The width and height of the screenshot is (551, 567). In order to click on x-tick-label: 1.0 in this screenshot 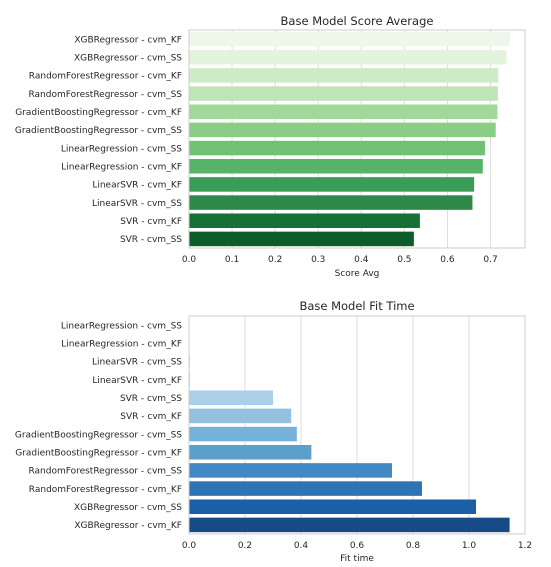, I will do `click(469, 546)`.